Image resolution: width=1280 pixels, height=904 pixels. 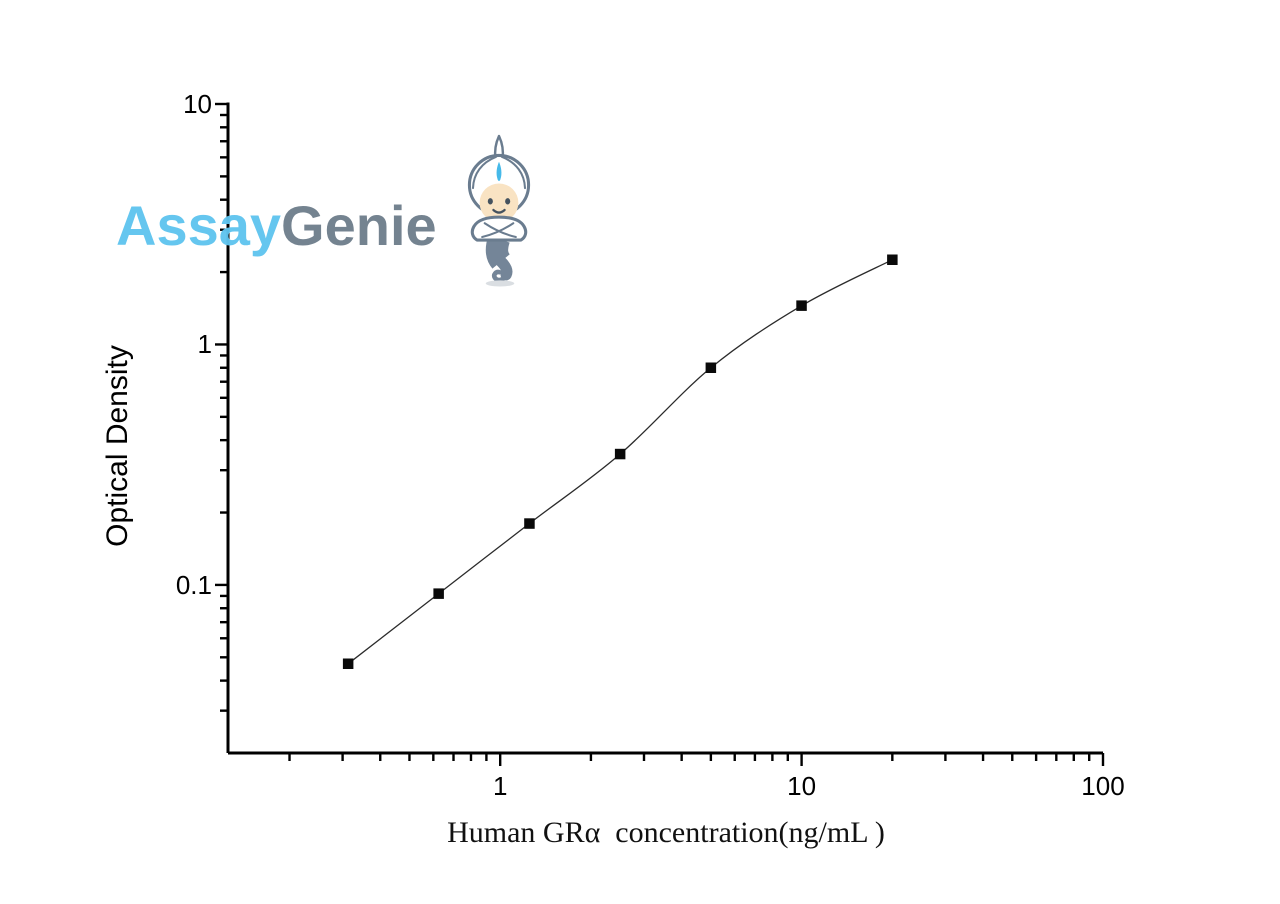 What do you see at coordinates (500, 283) in the screenshot?
I see `genie-shadow` at bounding box center [500, 283].